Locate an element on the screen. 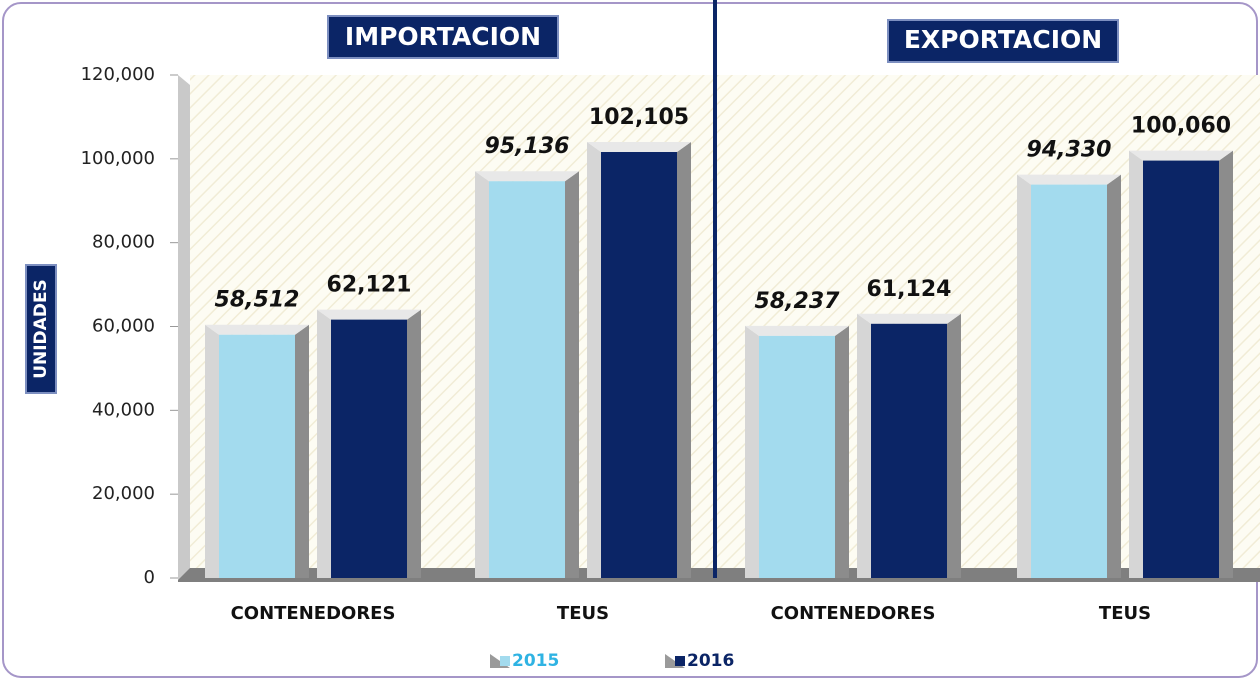 The image size is (1260, 680). panel-label: IMPORTACION is located at coordinates (443, 36).